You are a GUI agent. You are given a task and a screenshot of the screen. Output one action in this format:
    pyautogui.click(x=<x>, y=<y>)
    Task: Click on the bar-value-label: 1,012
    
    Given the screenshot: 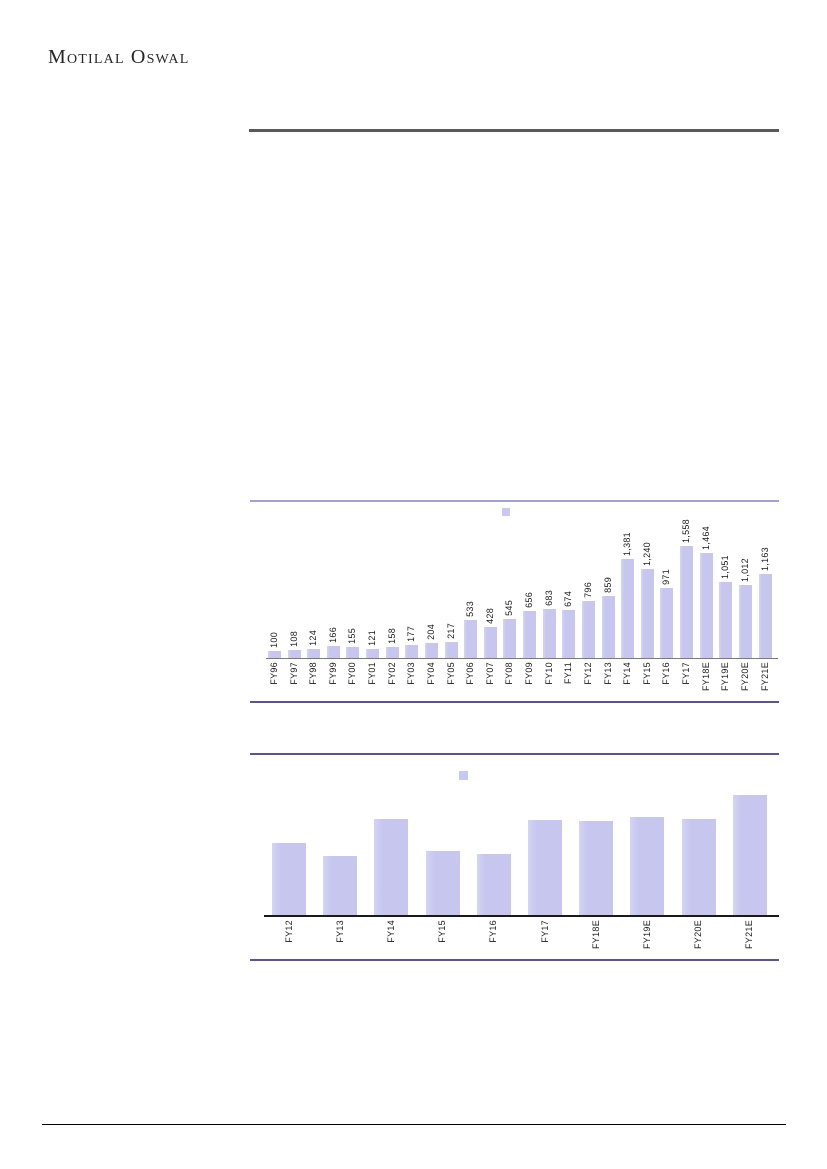 What is the action you would take?
    pyautogui.click(x=744, y=570)
    